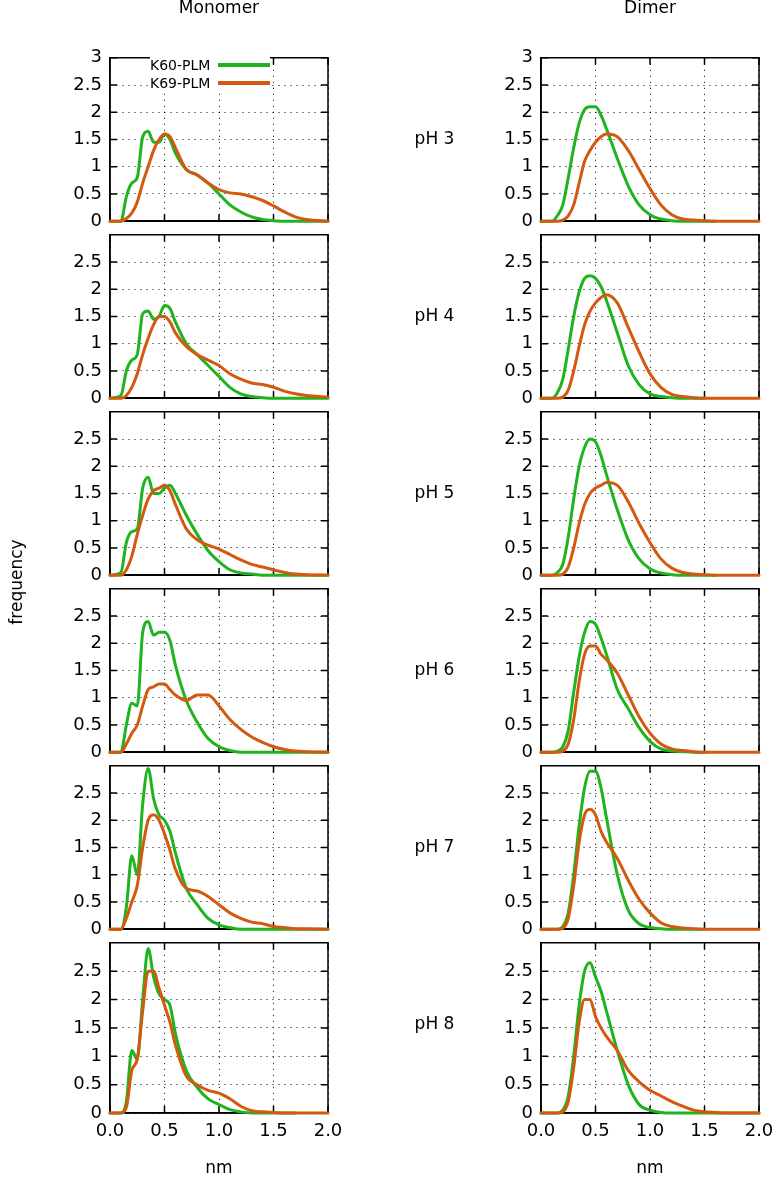 The image size is (776, 1192). I want to click on chart-title: Dimer, so click(650, 8).